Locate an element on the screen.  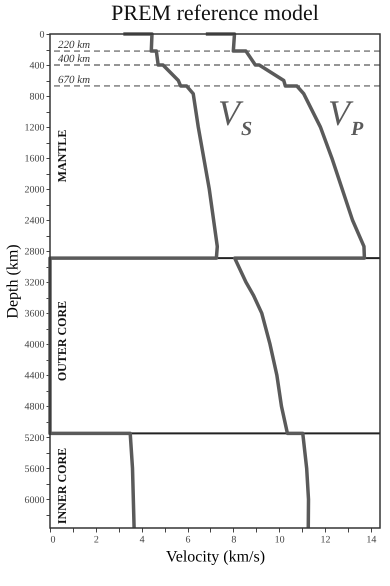
y-tick-label: 800 is located at coordinates (37, 97).